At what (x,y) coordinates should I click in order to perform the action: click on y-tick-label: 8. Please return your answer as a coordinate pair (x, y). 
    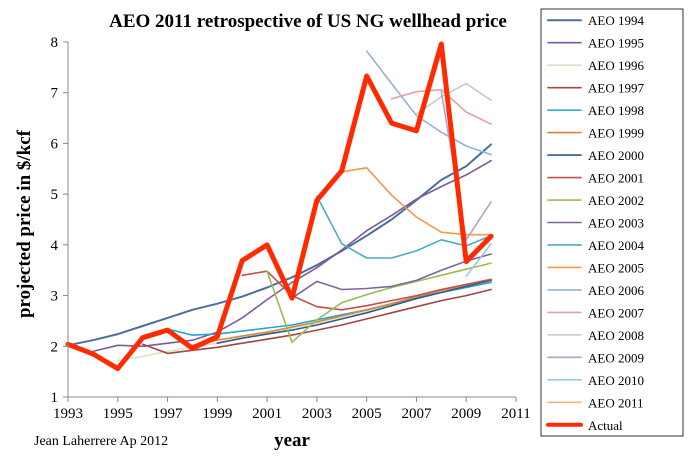
    Looking at the image, I should click on (55, 43).